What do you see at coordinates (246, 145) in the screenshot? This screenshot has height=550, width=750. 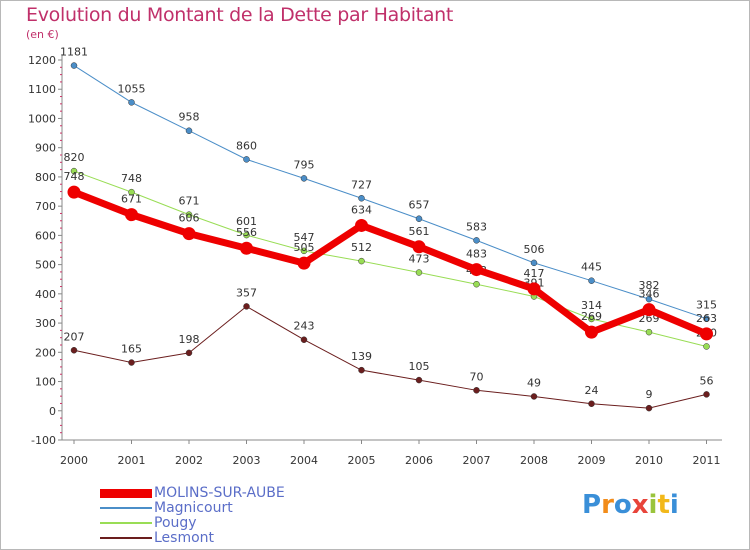 I see `data-label-magnicourt: 860` at bounding box center [246, 145].